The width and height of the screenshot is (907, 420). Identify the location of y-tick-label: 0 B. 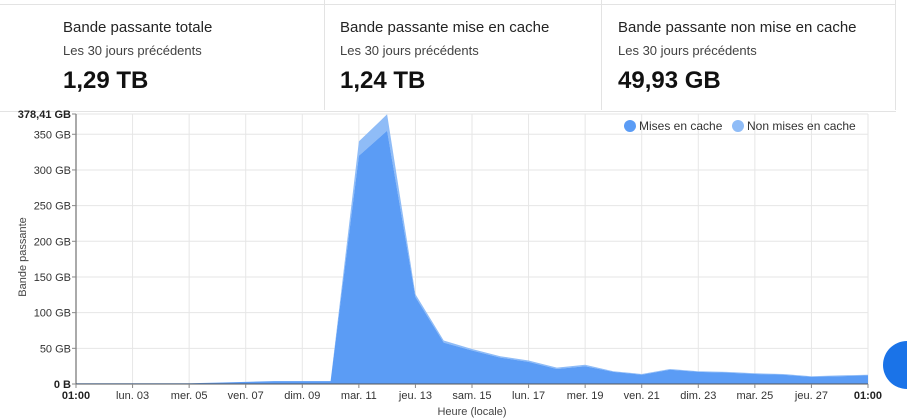
(62, 385).